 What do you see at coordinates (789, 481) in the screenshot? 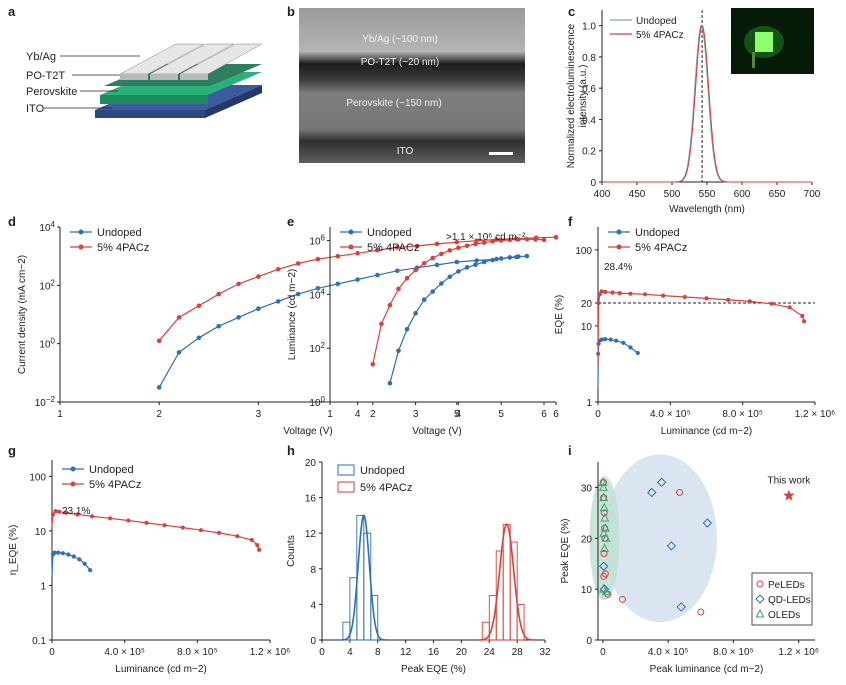
I see `i-this-work-label: This work` at bounding box center [789, 481].